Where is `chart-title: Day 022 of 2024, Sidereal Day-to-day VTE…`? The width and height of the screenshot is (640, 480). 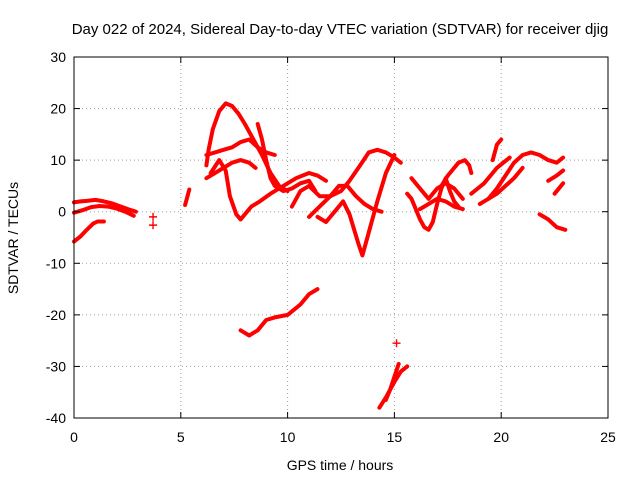
chart-title: Day 022 of 2024, Sidereal Day-to-day VTE… is located at coordinates (340, 29).